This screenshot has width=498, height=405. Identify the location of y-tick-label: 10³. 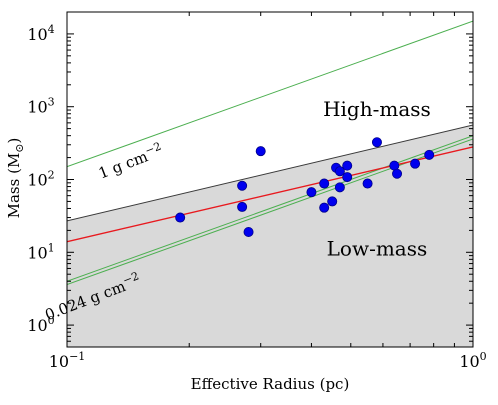
(40, 106).